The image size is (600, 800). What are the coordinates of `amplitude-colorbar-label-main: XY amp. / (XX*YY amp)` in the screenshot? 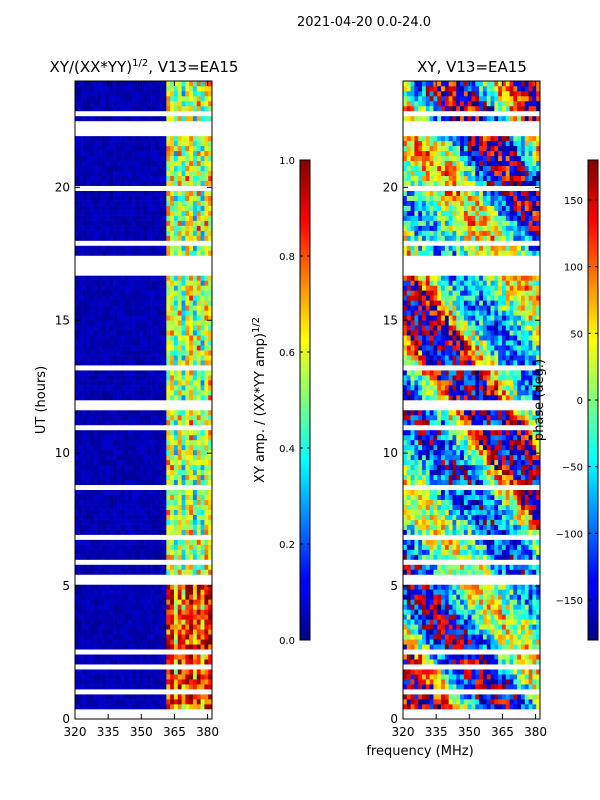 It's located at (260, 408).